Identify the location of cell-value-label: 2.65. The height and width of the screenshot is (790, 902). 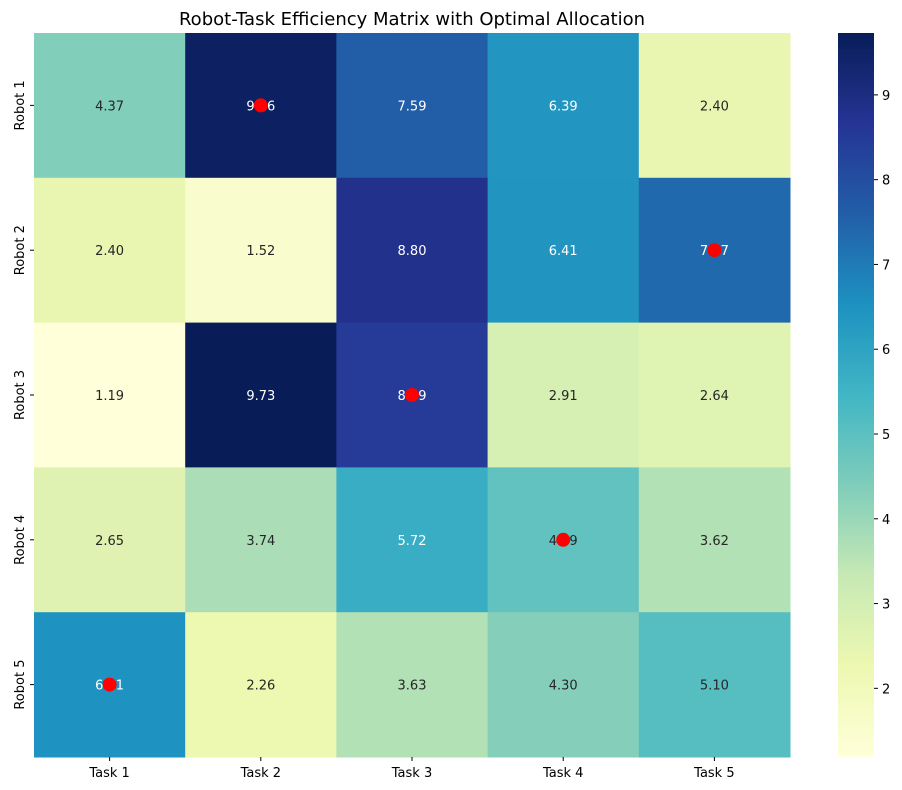
(109, 541).